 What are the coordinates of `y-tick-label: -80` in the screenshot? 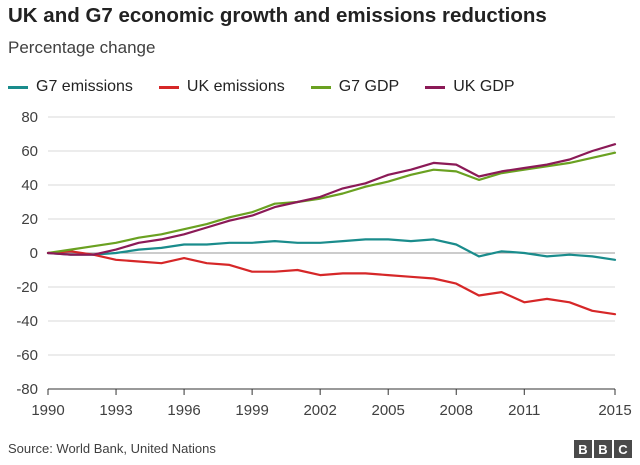 It's located at (27, 389).